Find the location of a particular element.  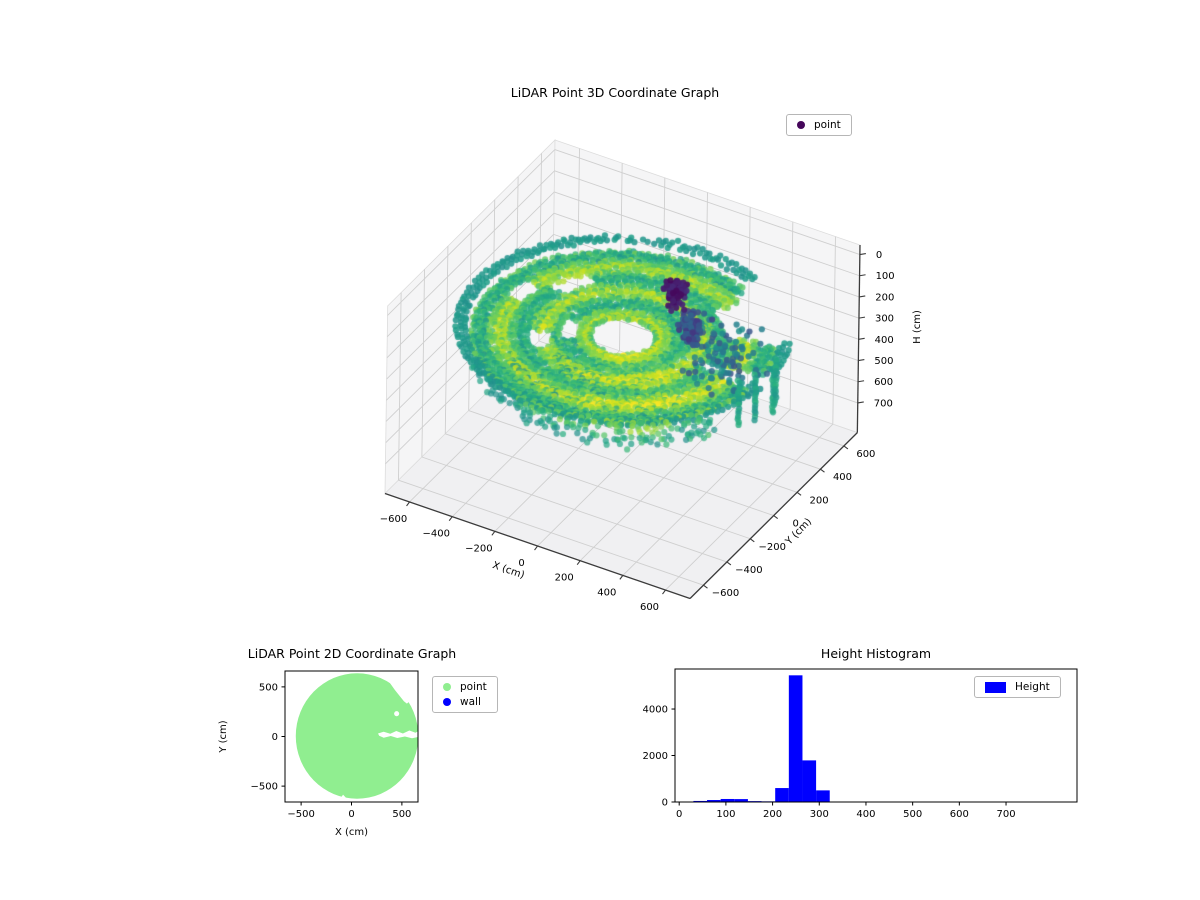

svg-text: 200 is located at coordinates (772, 814).